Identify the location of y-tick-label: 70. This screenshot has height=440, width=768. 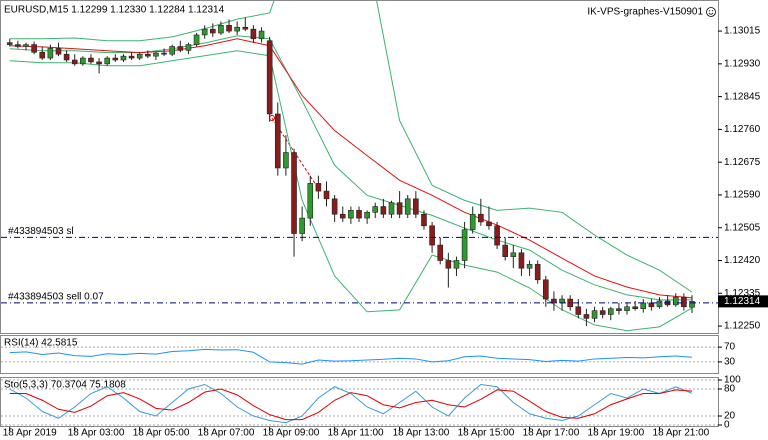
(730, 347).